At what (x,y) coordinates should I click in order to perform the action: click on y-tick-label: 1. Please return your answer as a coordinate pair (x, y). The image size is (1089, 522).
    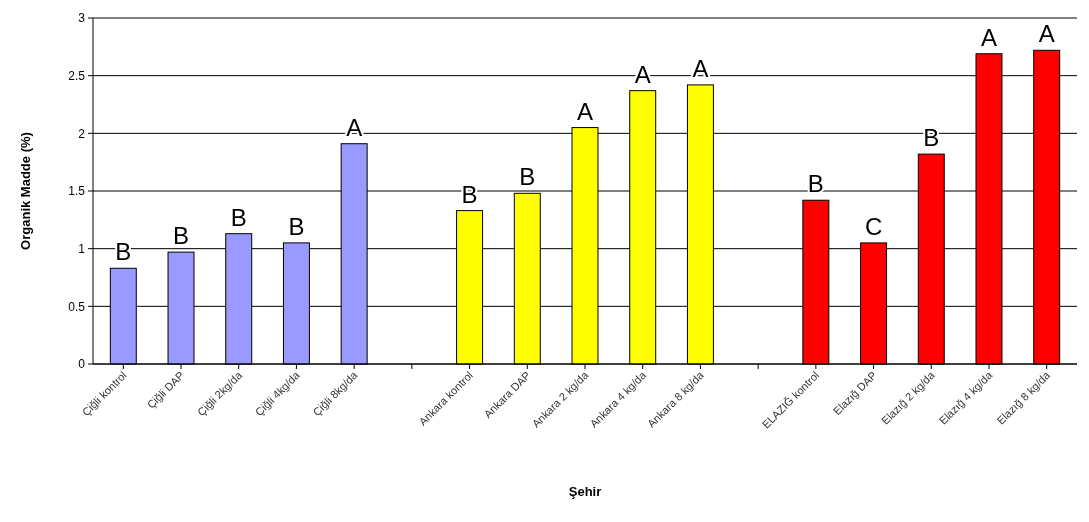
    Looking at the image, I should click on (82, 248).